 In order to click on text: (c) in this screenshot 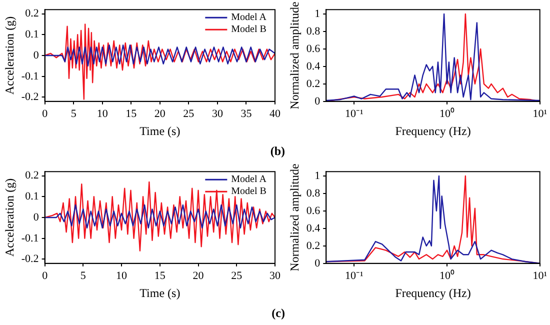, I will do `click(278, 313)`.